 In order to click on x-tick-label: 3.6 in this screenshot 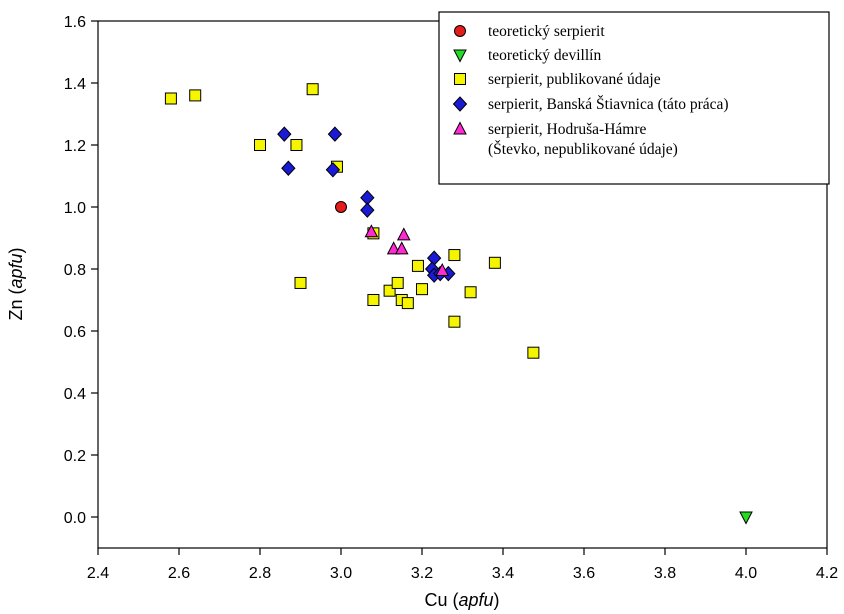, I will do `click(584, 573)`.